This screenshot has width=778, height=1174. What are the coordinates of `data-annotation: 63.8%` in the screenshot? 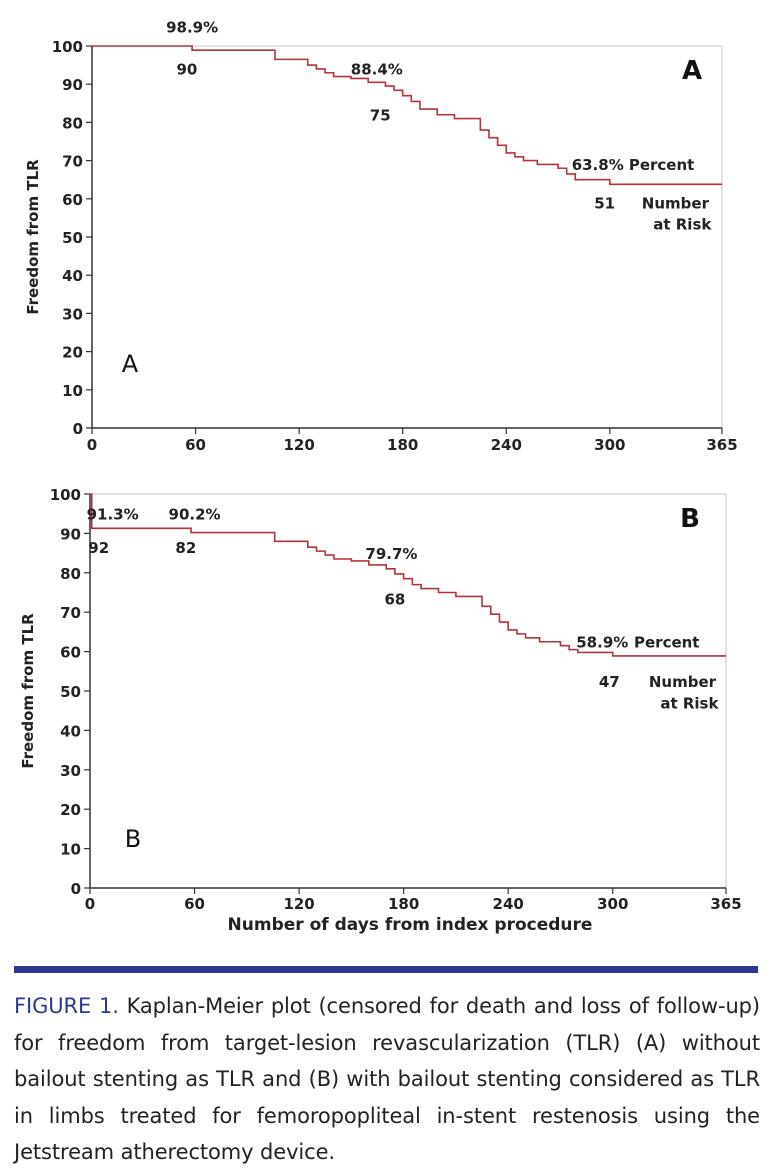 It's located at (598, 165).